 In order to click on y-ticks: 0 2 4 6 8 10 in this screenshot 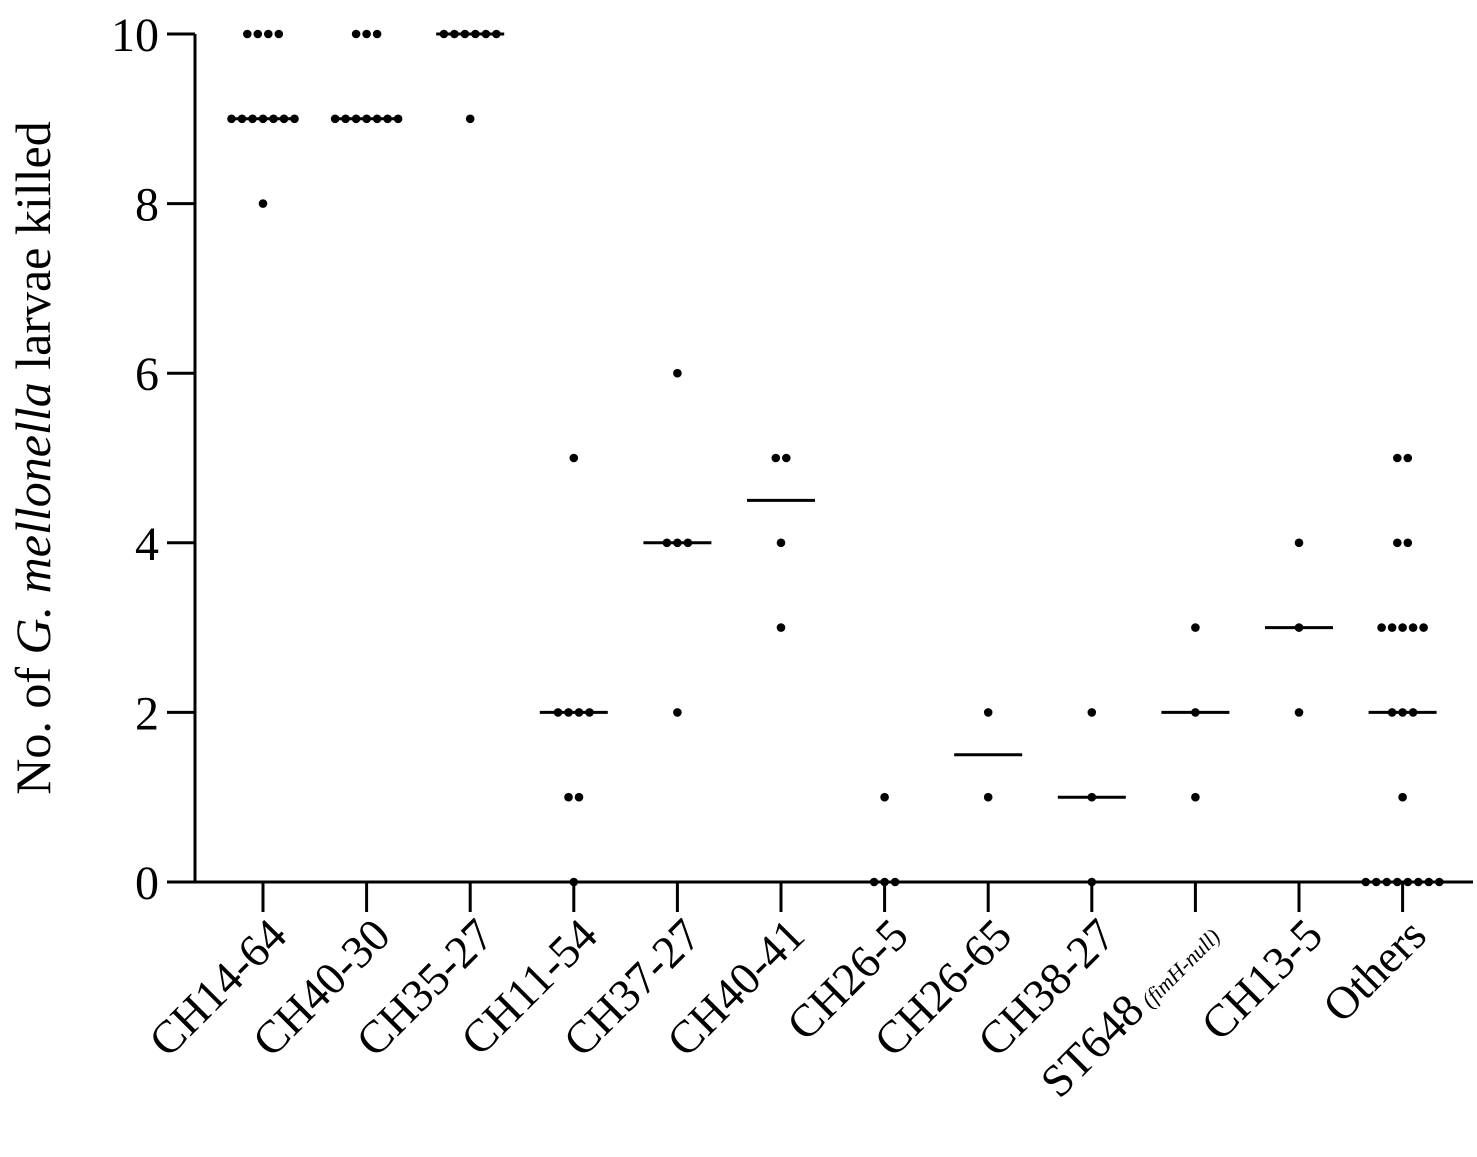, I will do `click(153, 459)`.